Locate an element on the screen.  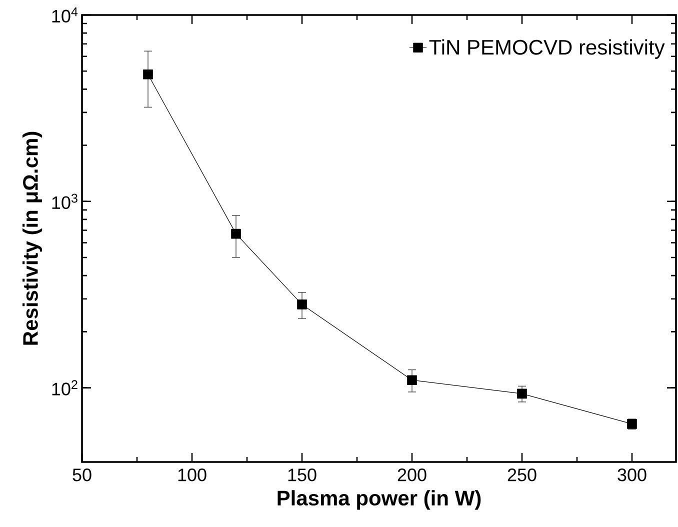
x-tick-label: 150 is located at coordinates (302, 475).